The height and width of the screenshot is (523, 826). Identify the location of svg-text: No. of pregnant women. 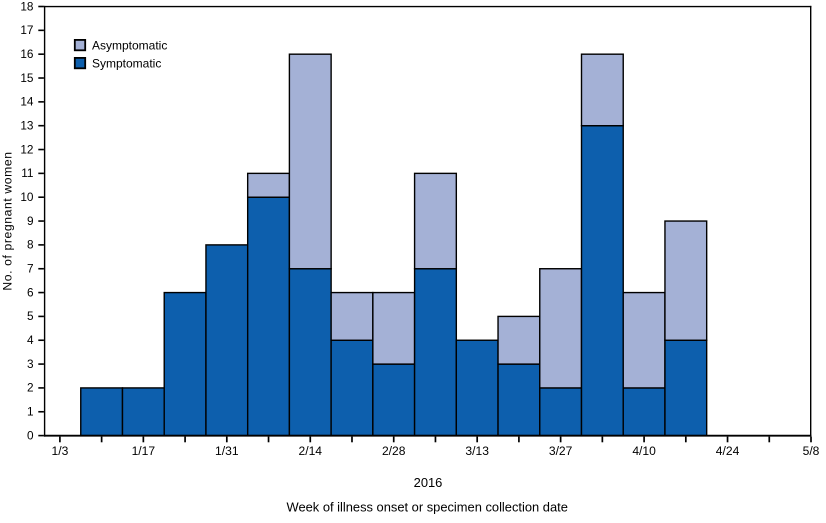
(8, 220).